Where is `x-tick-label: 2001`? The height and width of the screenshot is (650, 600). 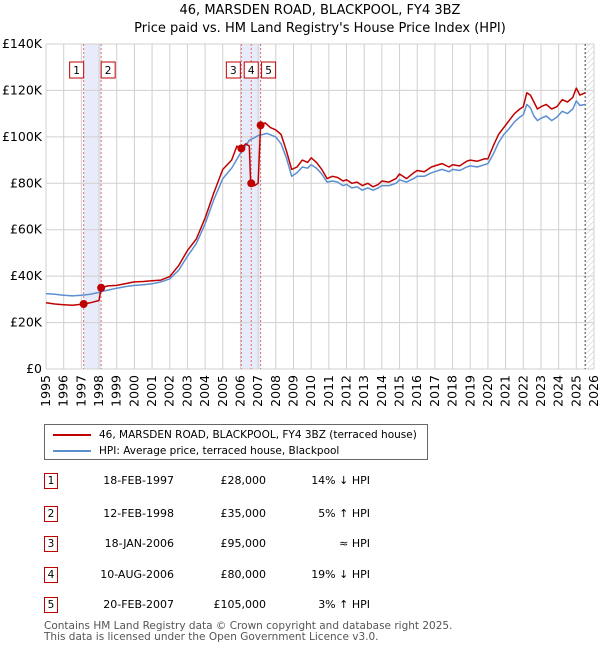
x-tick-label: 2001 is located at coordinates (151, 391).